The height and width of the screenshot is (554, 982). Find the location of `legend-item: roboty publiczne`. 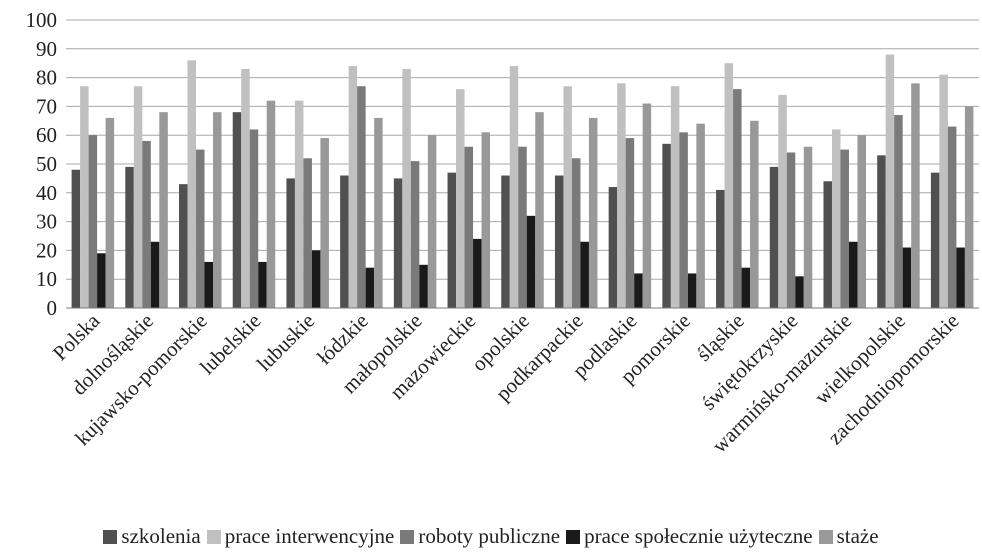

legend-item: roboty publiczne is located at coordinates (480, 536).